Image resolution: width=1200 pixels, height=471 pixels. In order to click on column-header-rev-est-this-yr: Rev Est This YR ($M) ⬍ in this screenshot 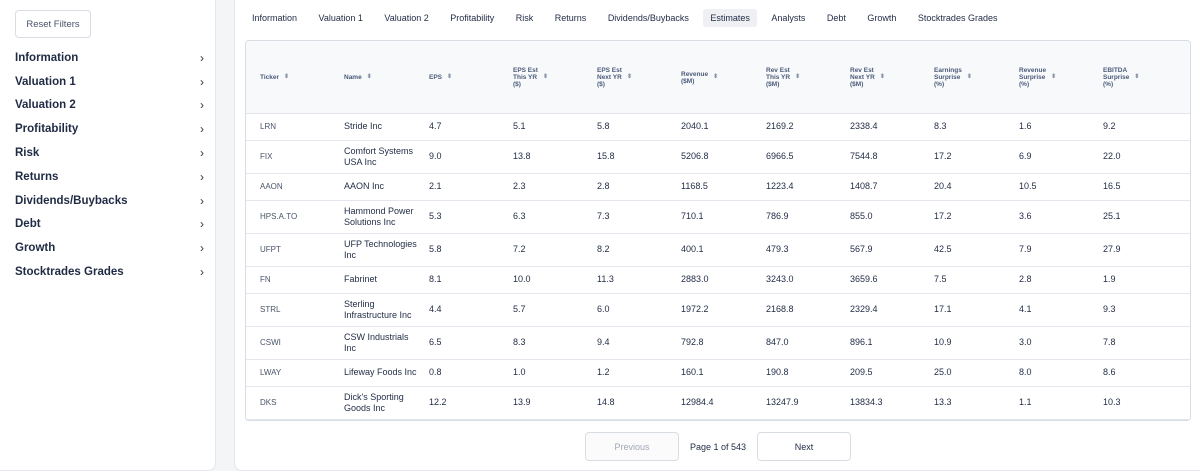, I will do `click(783, 77)`.